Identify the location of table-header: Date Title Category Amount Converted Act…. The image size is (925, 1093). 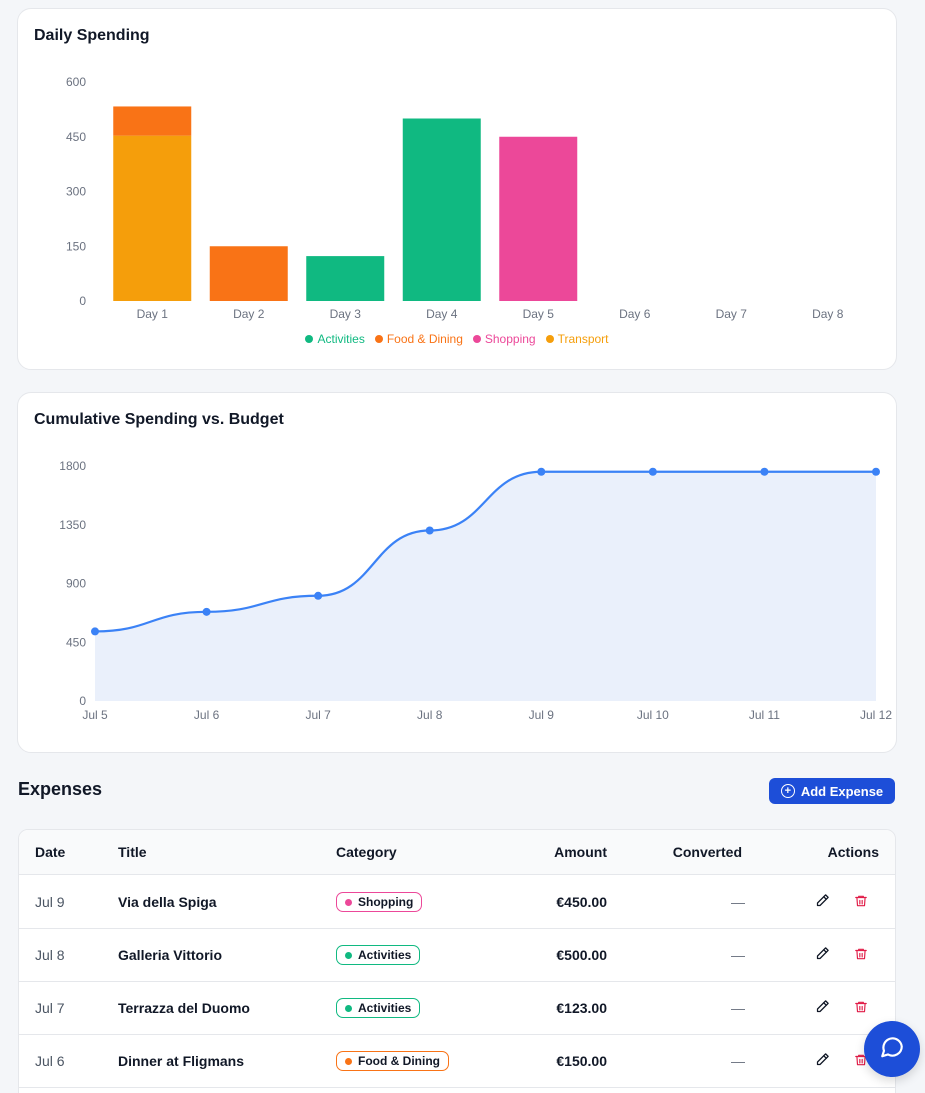
(457, 852).